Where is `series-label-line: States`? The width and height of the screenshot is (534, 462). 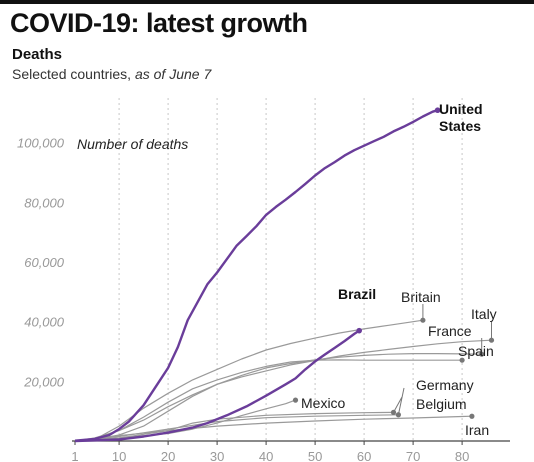
series-label-line: States is located at coordinates (460, 126).